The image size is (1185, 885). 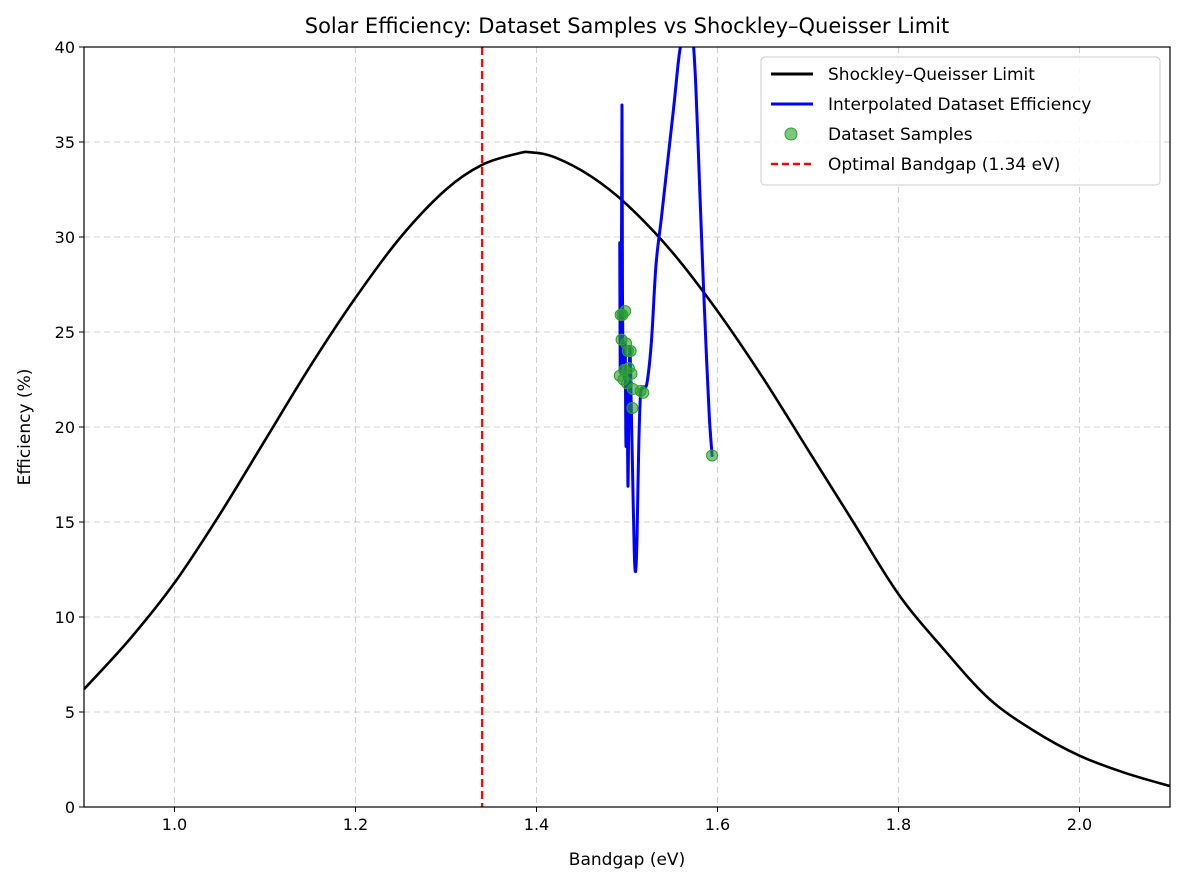 What do you see at coordinates (65, 142) in the screenshot?
I see `y-tick-label: 35` at bounding box center [65, 142].